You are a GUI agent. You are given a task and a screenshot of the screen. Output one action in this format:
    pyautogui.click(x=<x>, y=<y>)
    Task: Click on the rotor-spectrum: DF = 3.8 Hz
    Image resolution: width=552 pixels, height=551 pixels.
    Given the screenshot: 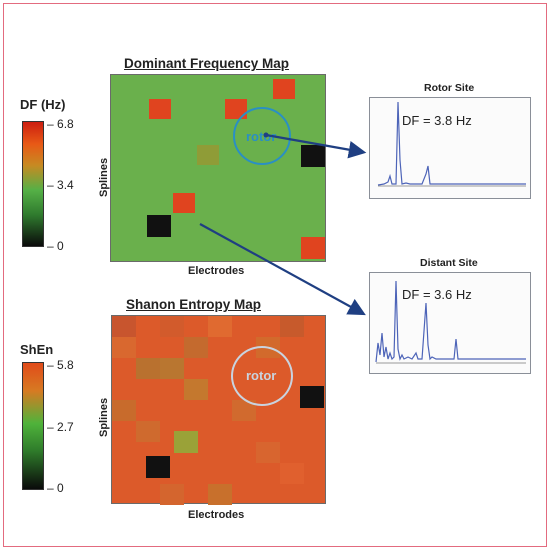 What is the action you would take?
    pyautogui.click(x=450, y=148)
    